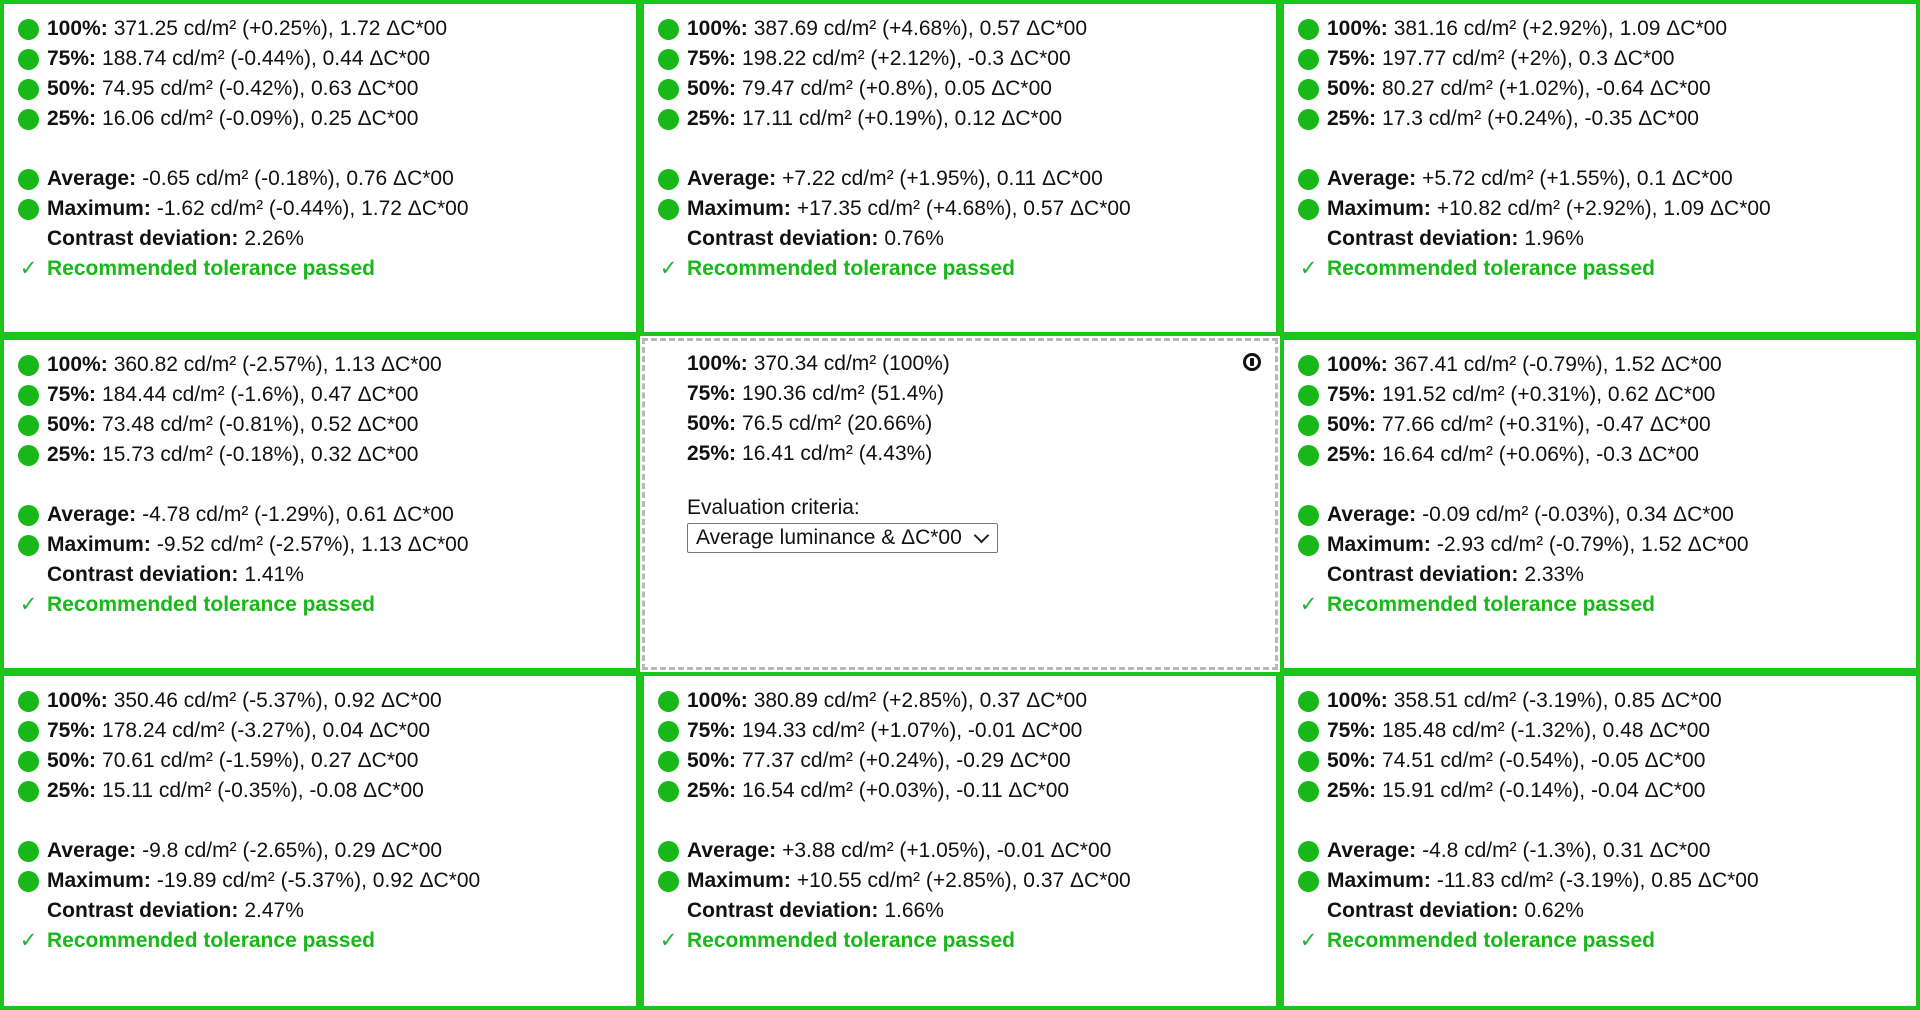 This screenshot has width=1920, height=1010. Describe the element at coordinates (906, 58) in the screenshot. I see `value-75: 198.22 cd/m² (+2.12%), -0.3 ΔC*00` at that location.